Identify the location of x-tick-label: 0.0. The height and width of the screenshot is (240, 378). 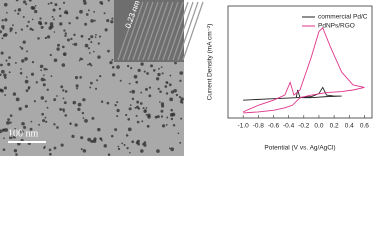
(318, 126).